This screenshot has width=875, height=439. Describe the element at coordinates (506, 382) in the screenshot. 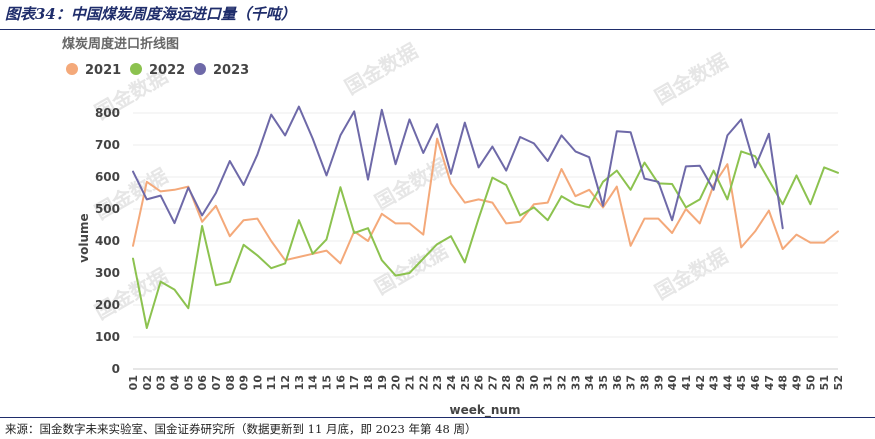

I see `x-tick-label: 28` at that location.